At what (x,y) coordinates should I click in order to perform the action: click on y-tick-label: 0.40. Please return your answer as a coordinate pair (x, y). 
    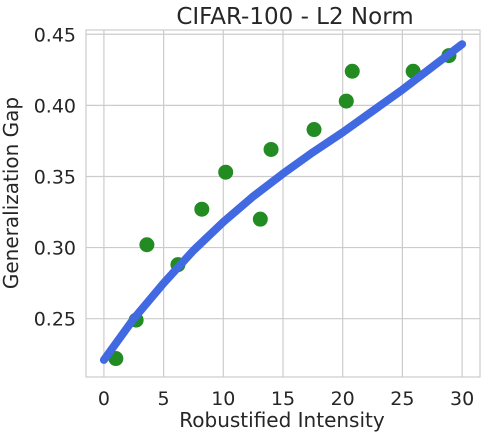
    Looking at the image, I should click on (55, 106).